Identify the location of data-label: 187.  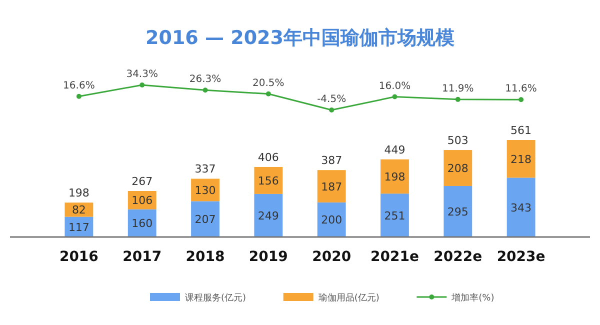
(331, 187).